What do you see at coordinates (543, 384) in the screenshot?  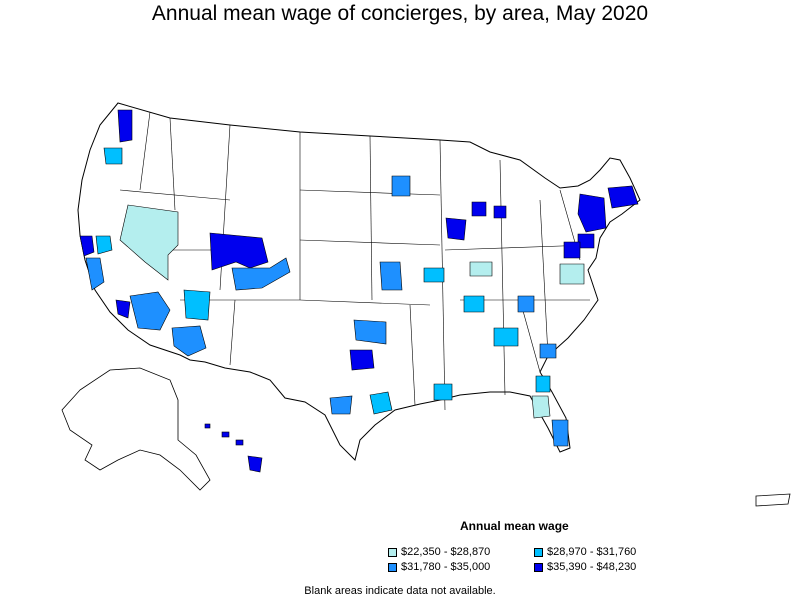 I see `region-orlando` at bounding box center [543, 384].